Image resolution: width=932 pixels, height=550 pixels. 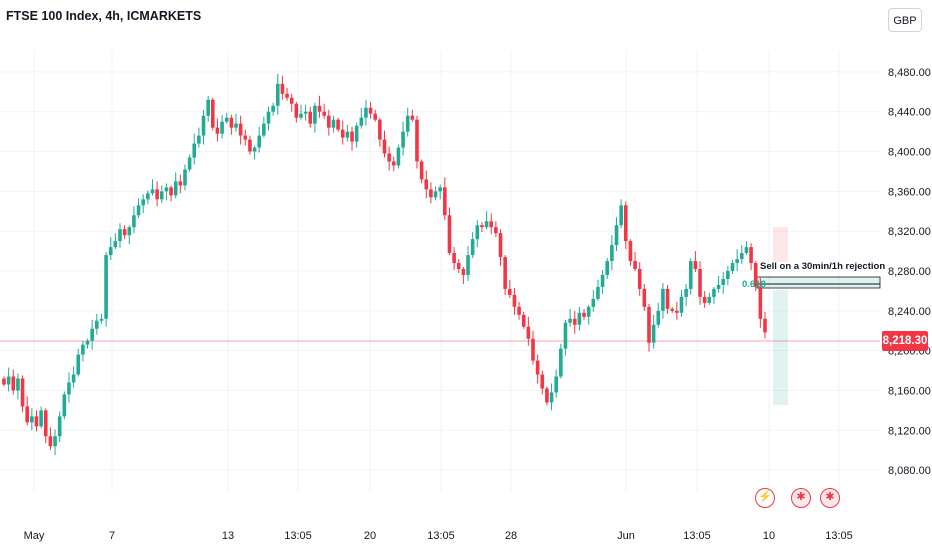 I want to click on y-tick-label: 8,080.00, so click(x=909, y=471).